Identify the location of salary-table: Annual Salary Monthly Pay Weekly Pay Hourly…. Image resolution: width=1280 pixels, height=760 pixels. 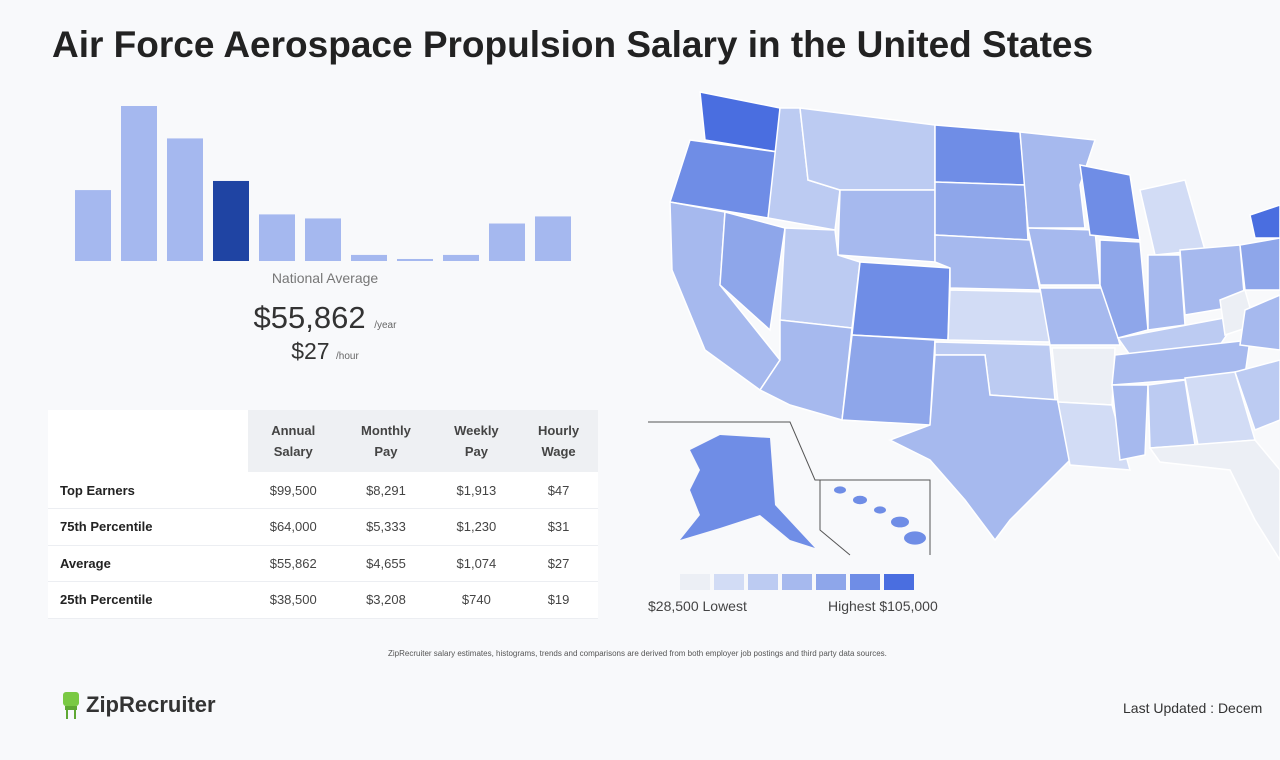
(323, 514).